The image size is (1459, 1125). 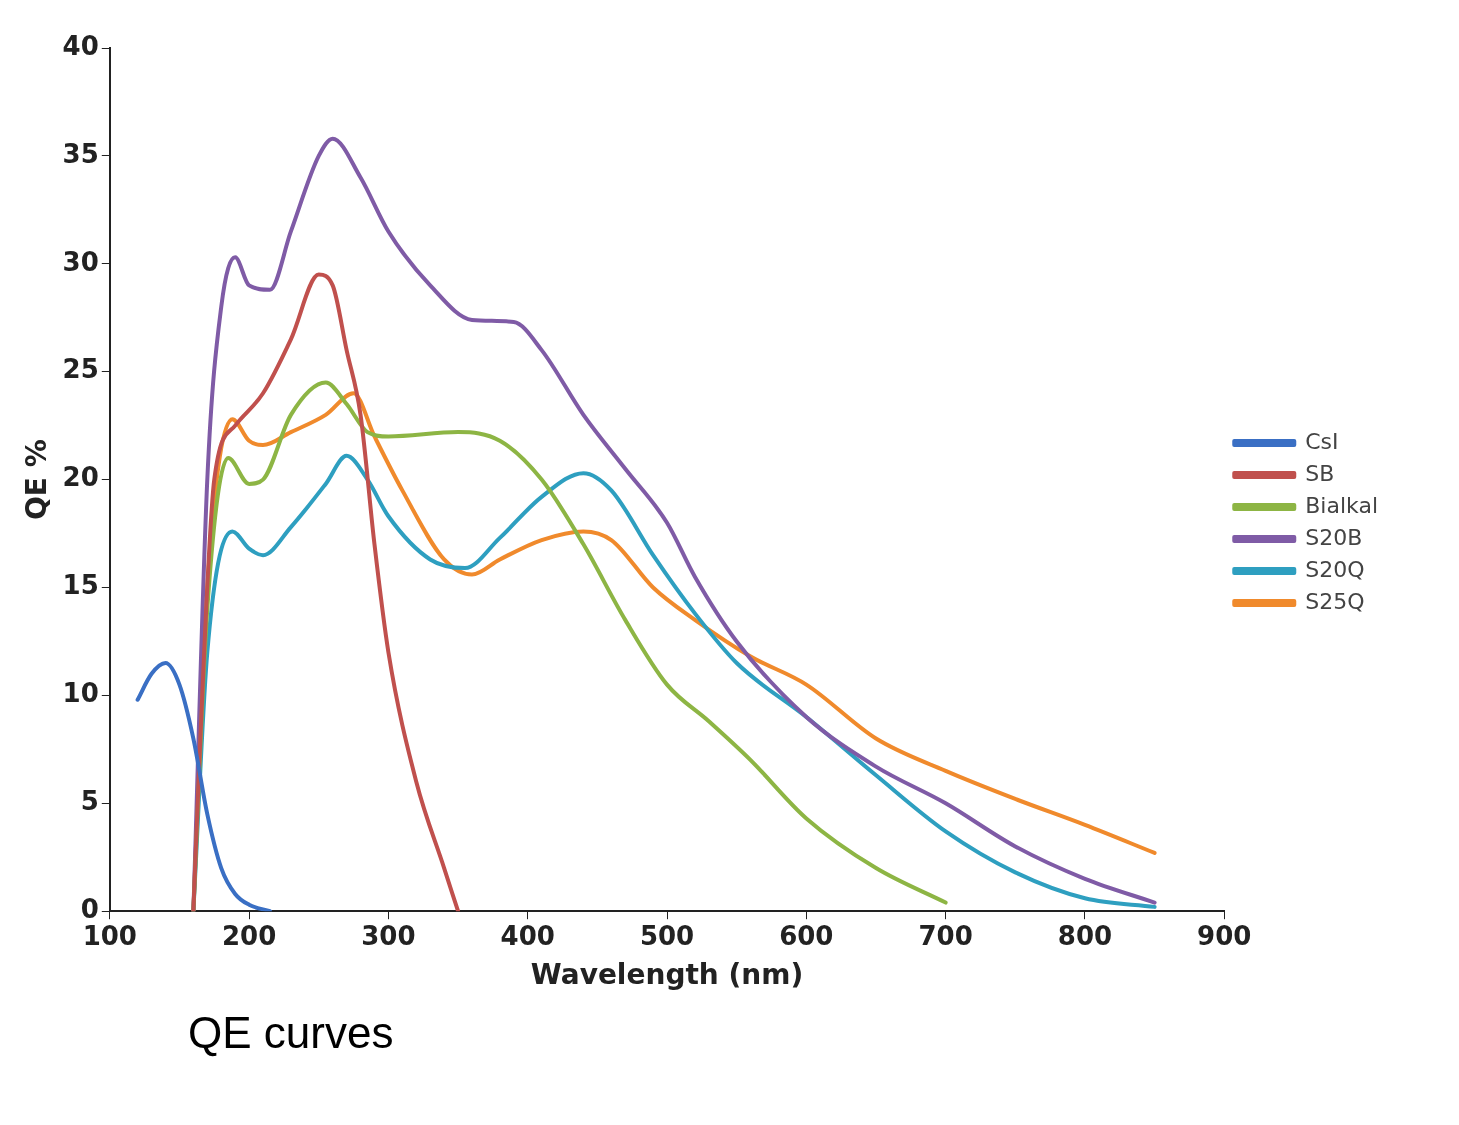 I want to click on y-tick-label: 15, so click(x=80, y=585).